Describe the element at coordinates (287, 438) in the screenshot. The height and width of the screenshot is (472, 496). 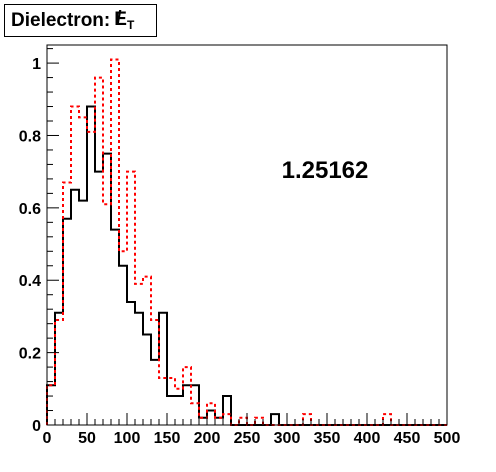
I see `x-tick-label: 300` at that location.